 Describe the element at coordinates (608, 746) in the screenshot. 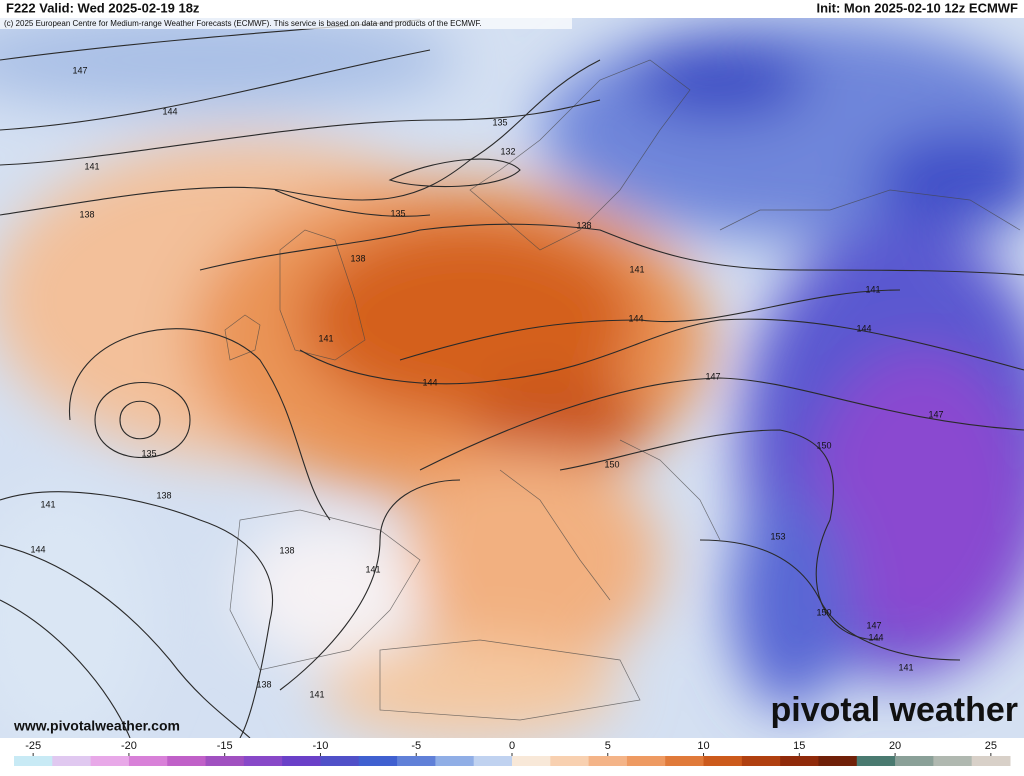

I see `colorbar-tick-label: 5` at that location.